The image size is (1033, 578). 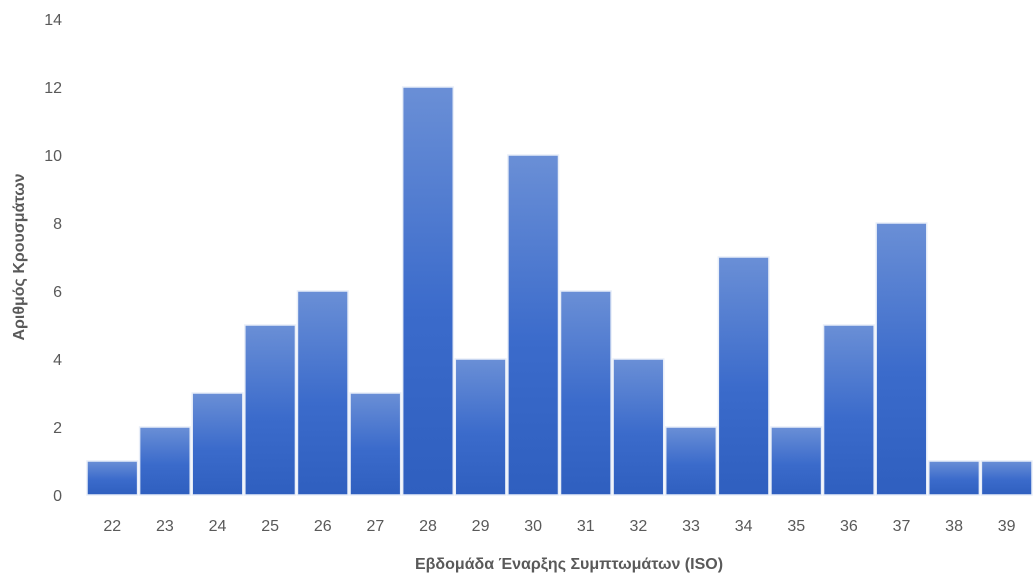 I want to click on x-tick-label: 26, so click(x=323, y=526).